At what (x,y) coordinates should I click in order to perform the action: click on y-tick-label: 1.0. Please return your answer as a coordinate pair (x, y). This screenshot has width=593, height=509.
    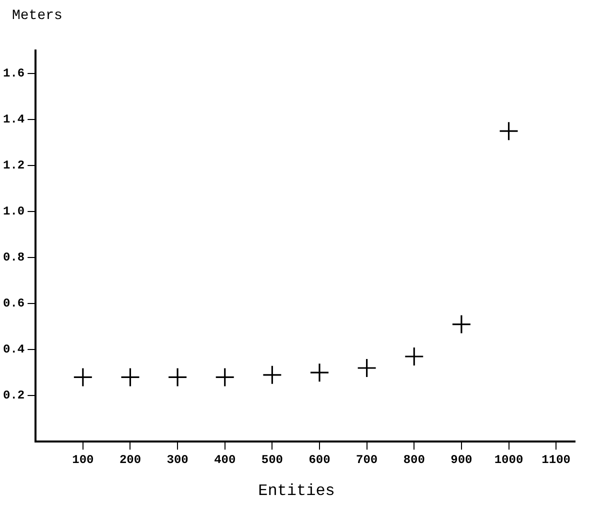
    Looking at the image, I should click on (13, 211).